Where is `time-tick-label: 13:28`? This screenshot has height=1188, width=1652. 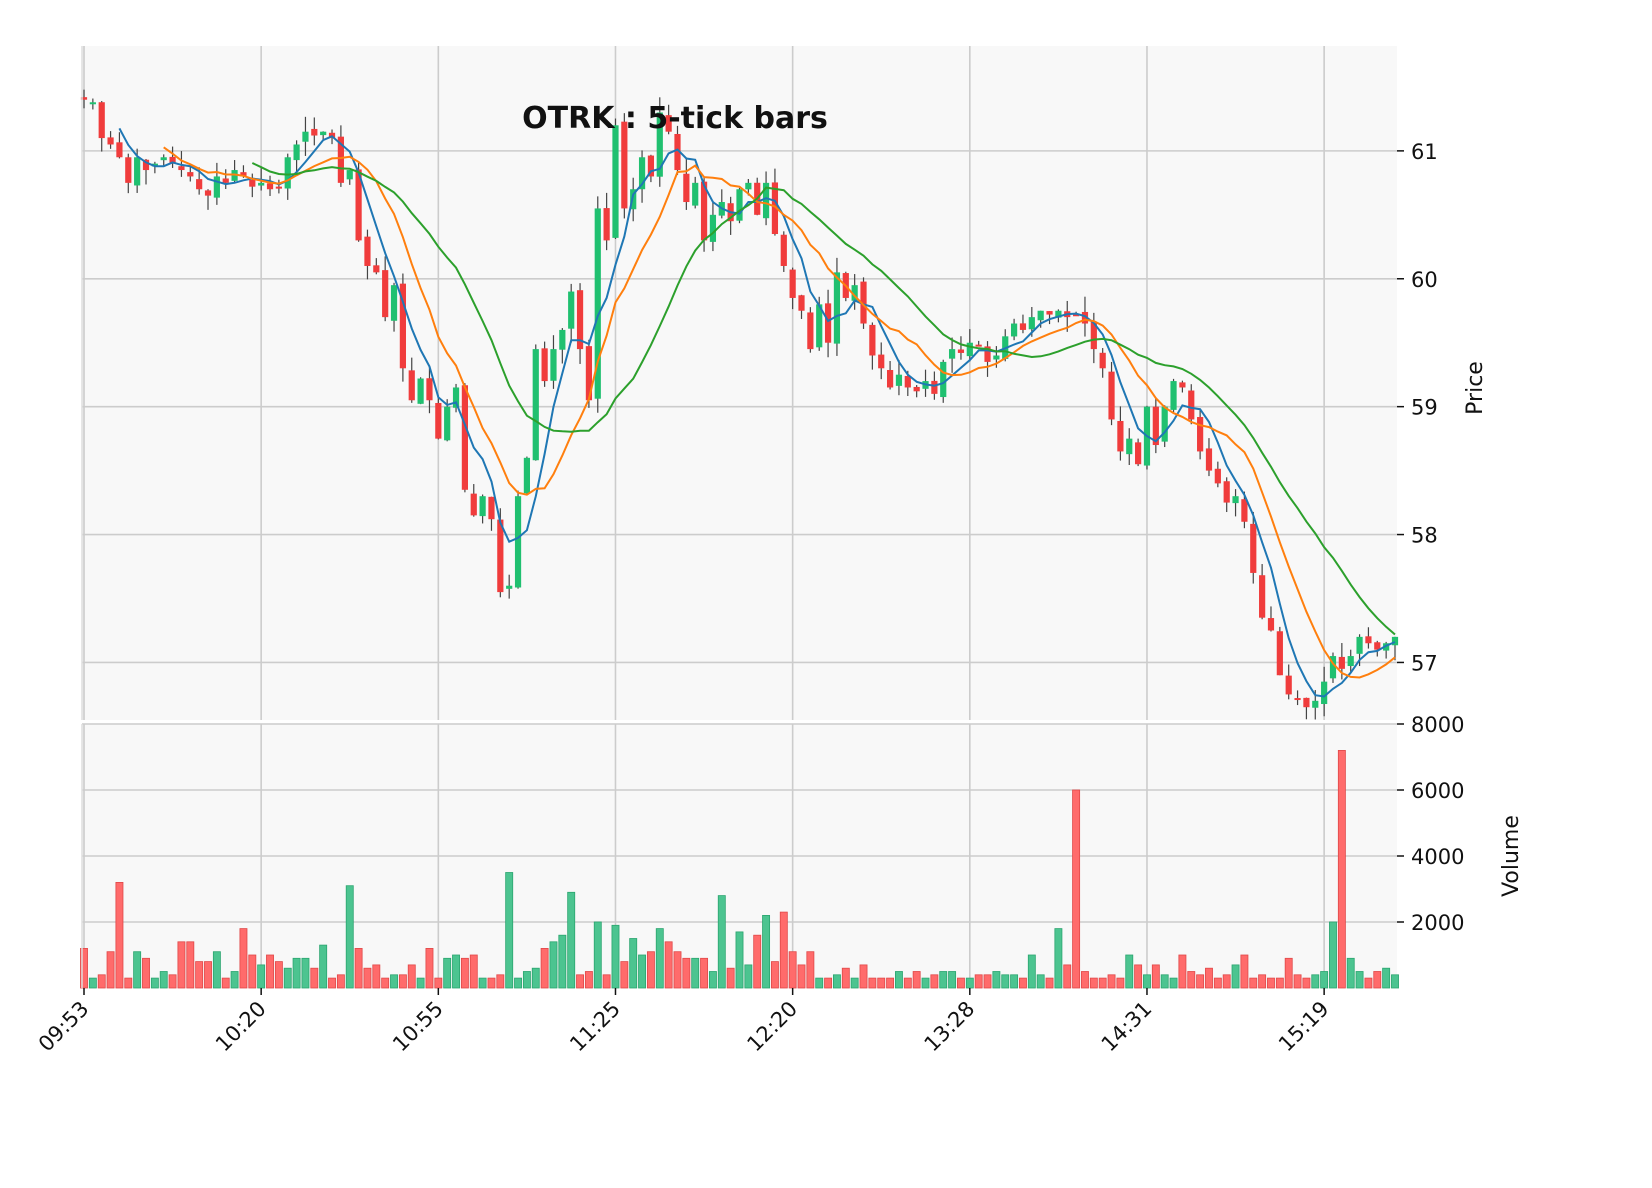 time-tick-label: 13:28 is located at coordinates (950, 1027).